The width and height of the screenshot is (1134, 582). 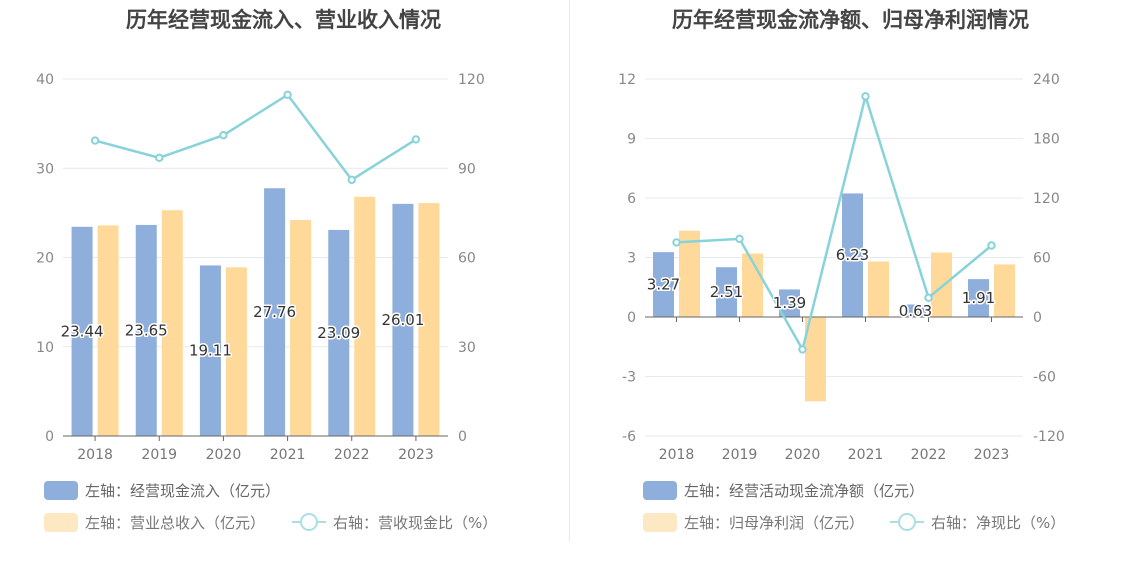 What do you see at coordinates (467, 348) in the screenshot?
I see `left-right-tick-label: 30` at bounding box center [467, 348].